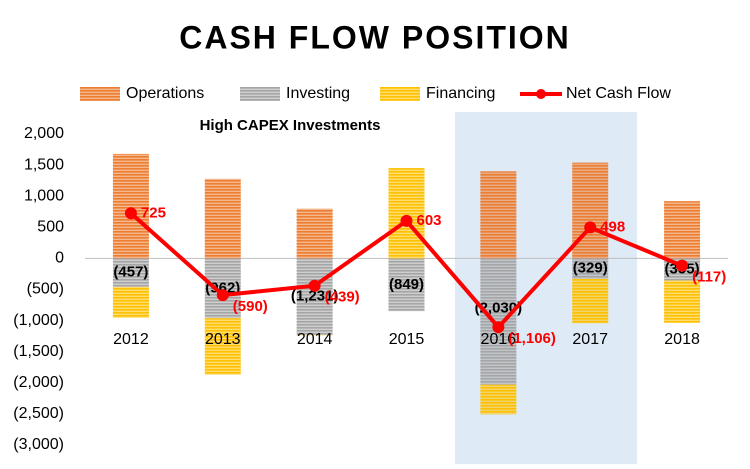 The height and width of the screenshot is (469, 750). I want to click on data-label: (1,231), so click(315, 296).